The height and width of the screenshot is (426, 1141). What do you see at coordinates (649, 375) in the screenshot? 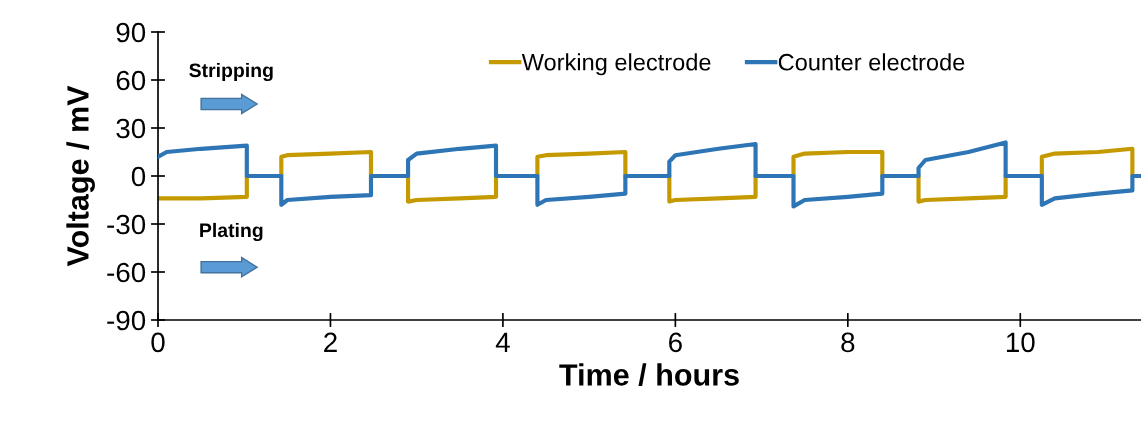
I see `x-axis-title: Time / hours` at bounding box center [649, 375].